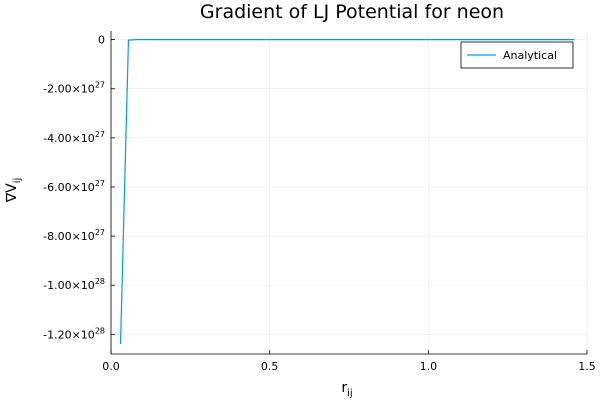 The height and width of the screenshot is (400, 600). Describe the element at coordinates (587, 366) in the screenshot. I see `x-tick-label-3: 1.5` at that location.